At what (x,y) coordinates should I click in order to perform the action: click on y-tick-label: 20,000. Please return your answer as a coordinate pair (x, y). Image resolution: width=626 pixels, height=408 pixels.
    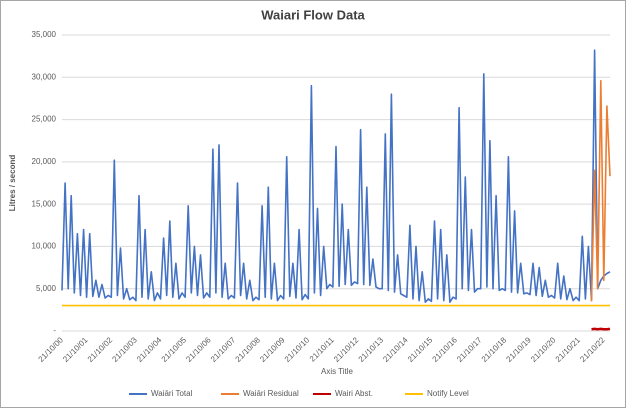
    Looking at the image, I should click on (44, 161).